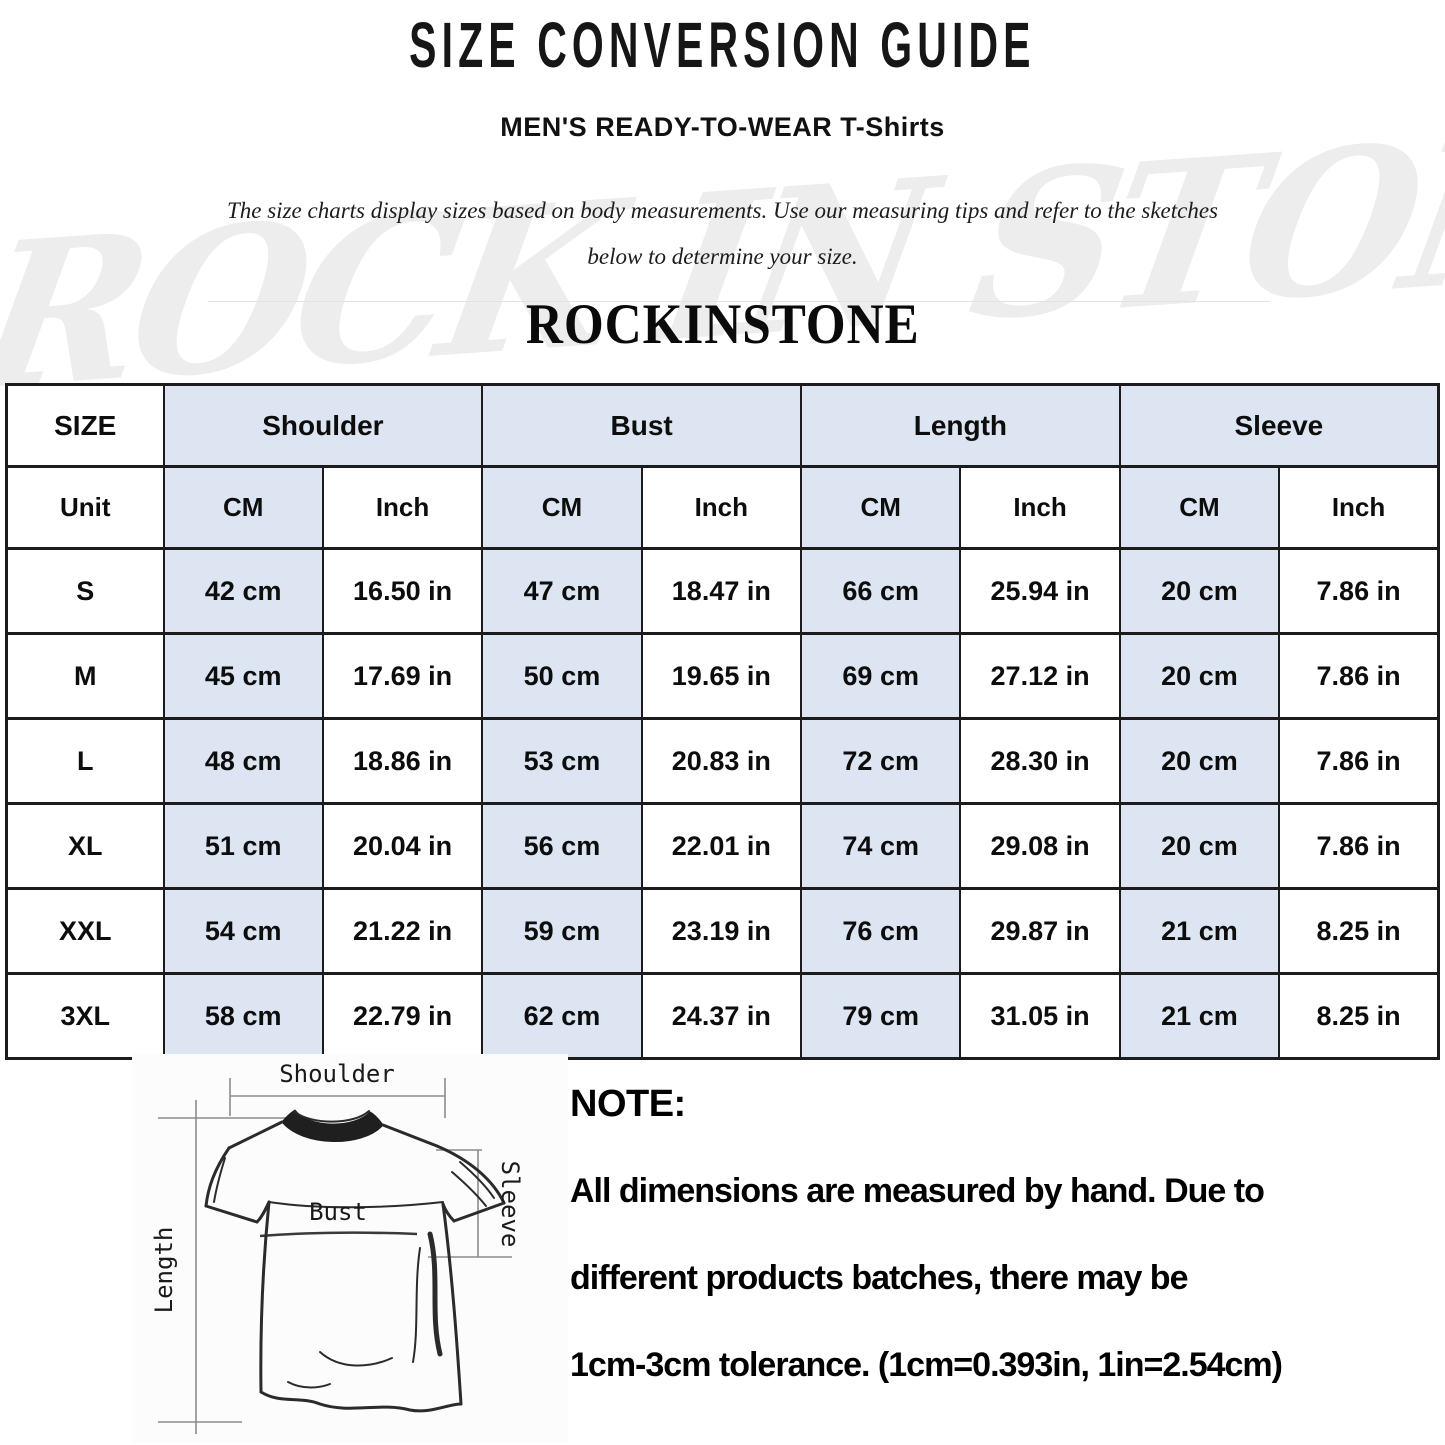 The width and height of the screenshot is (1445, 1445). I want to click on size-cell: XXL, so click(85, 931).